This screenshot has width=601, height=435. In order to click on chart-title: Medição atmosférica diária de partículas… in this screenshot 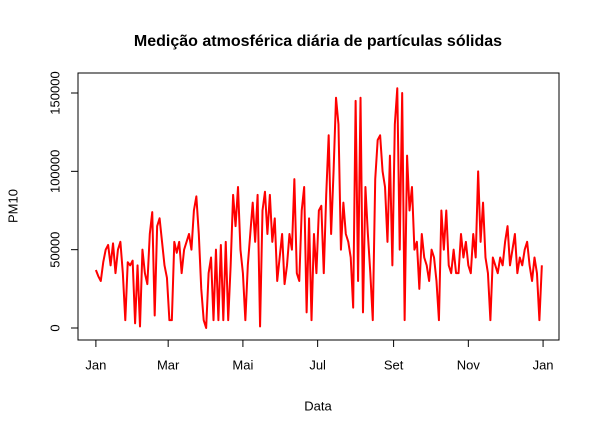, I will do `click(318, 41)`.